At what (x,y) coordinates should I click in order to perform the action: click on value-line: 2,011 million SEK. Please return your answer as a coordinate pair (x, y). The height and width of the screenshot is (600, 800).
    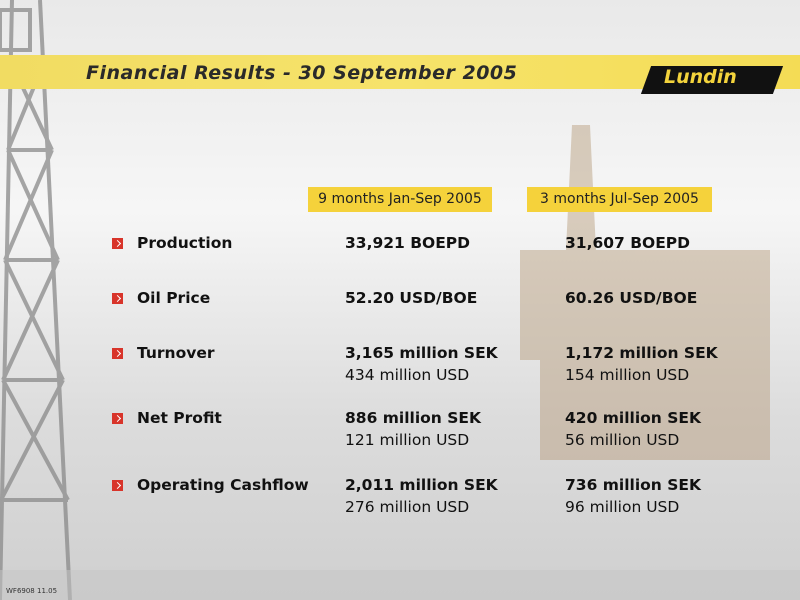
    Looking at the image, I should click on (421, 485).